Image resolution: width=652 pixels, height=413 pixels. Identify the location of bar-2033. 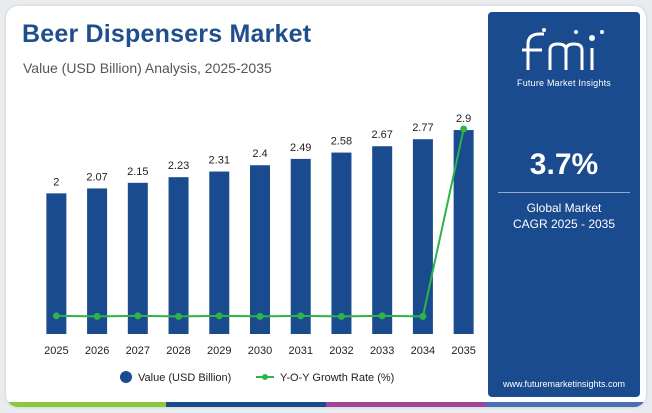
(382, 240).